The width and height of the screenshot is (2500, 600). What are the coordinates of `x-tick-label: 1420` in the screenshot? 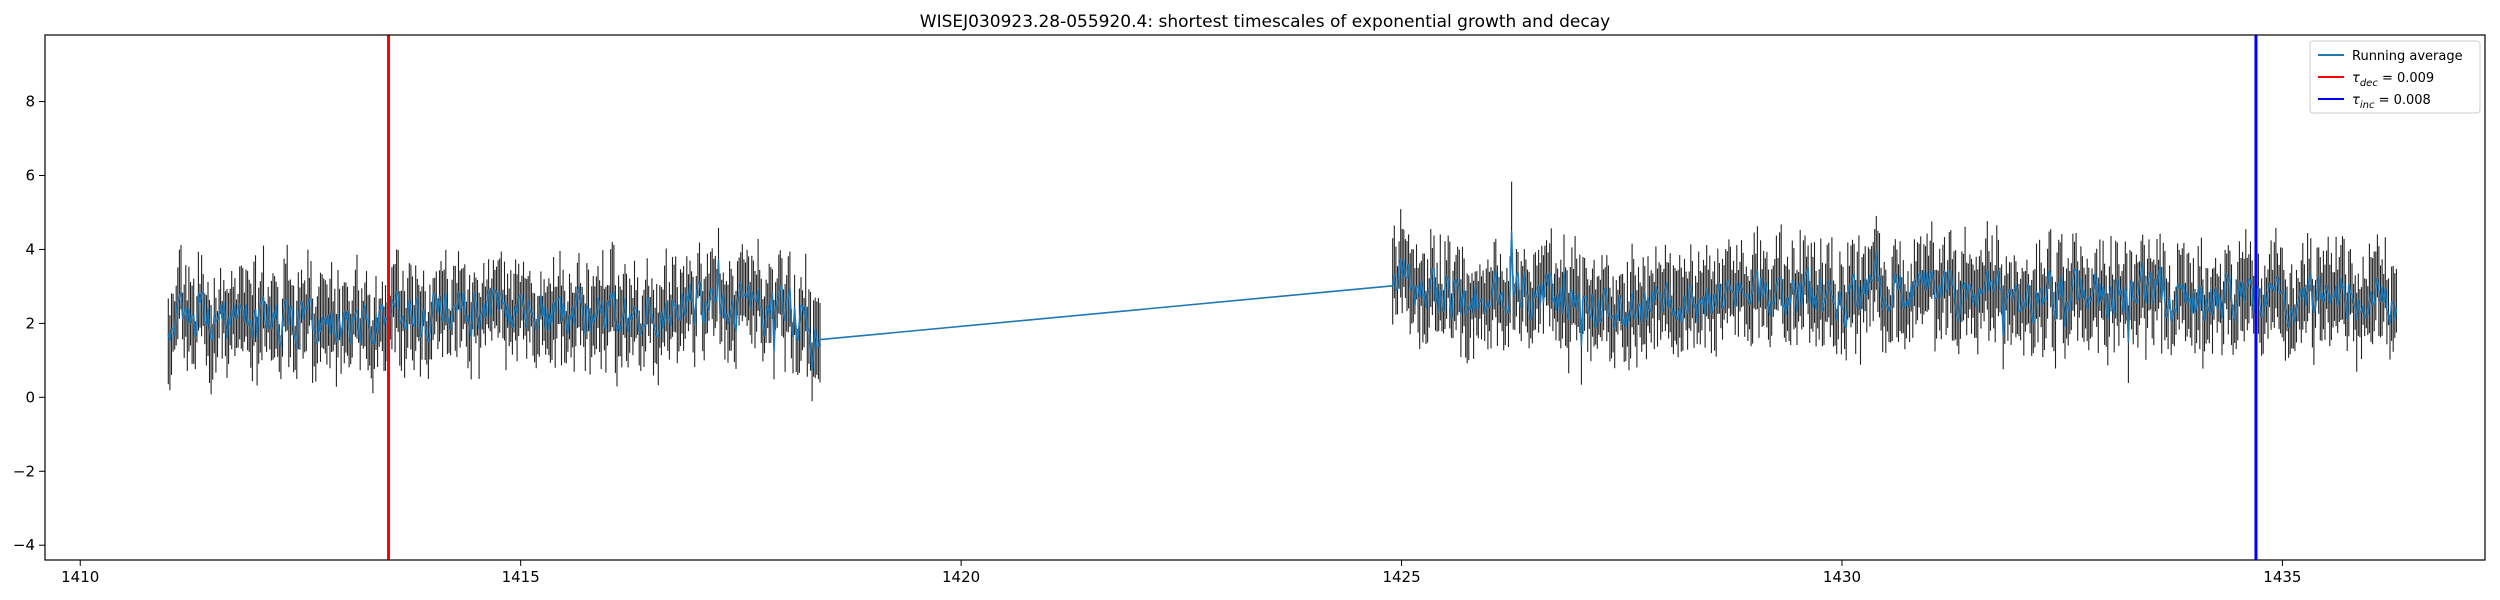 It's located at (961, 577).